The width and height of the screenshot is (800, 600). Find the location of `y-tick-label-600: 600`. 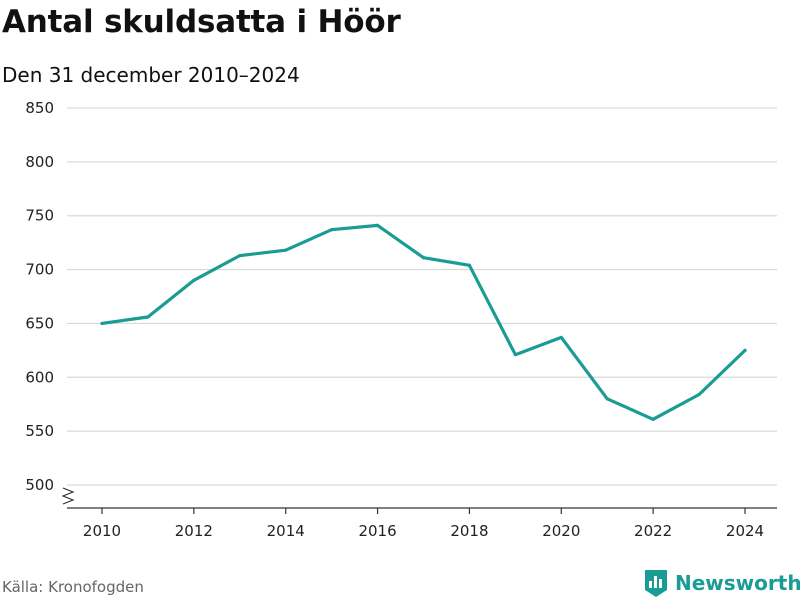

y-tick-label-600: 600 is located at coordinates (39, 377).